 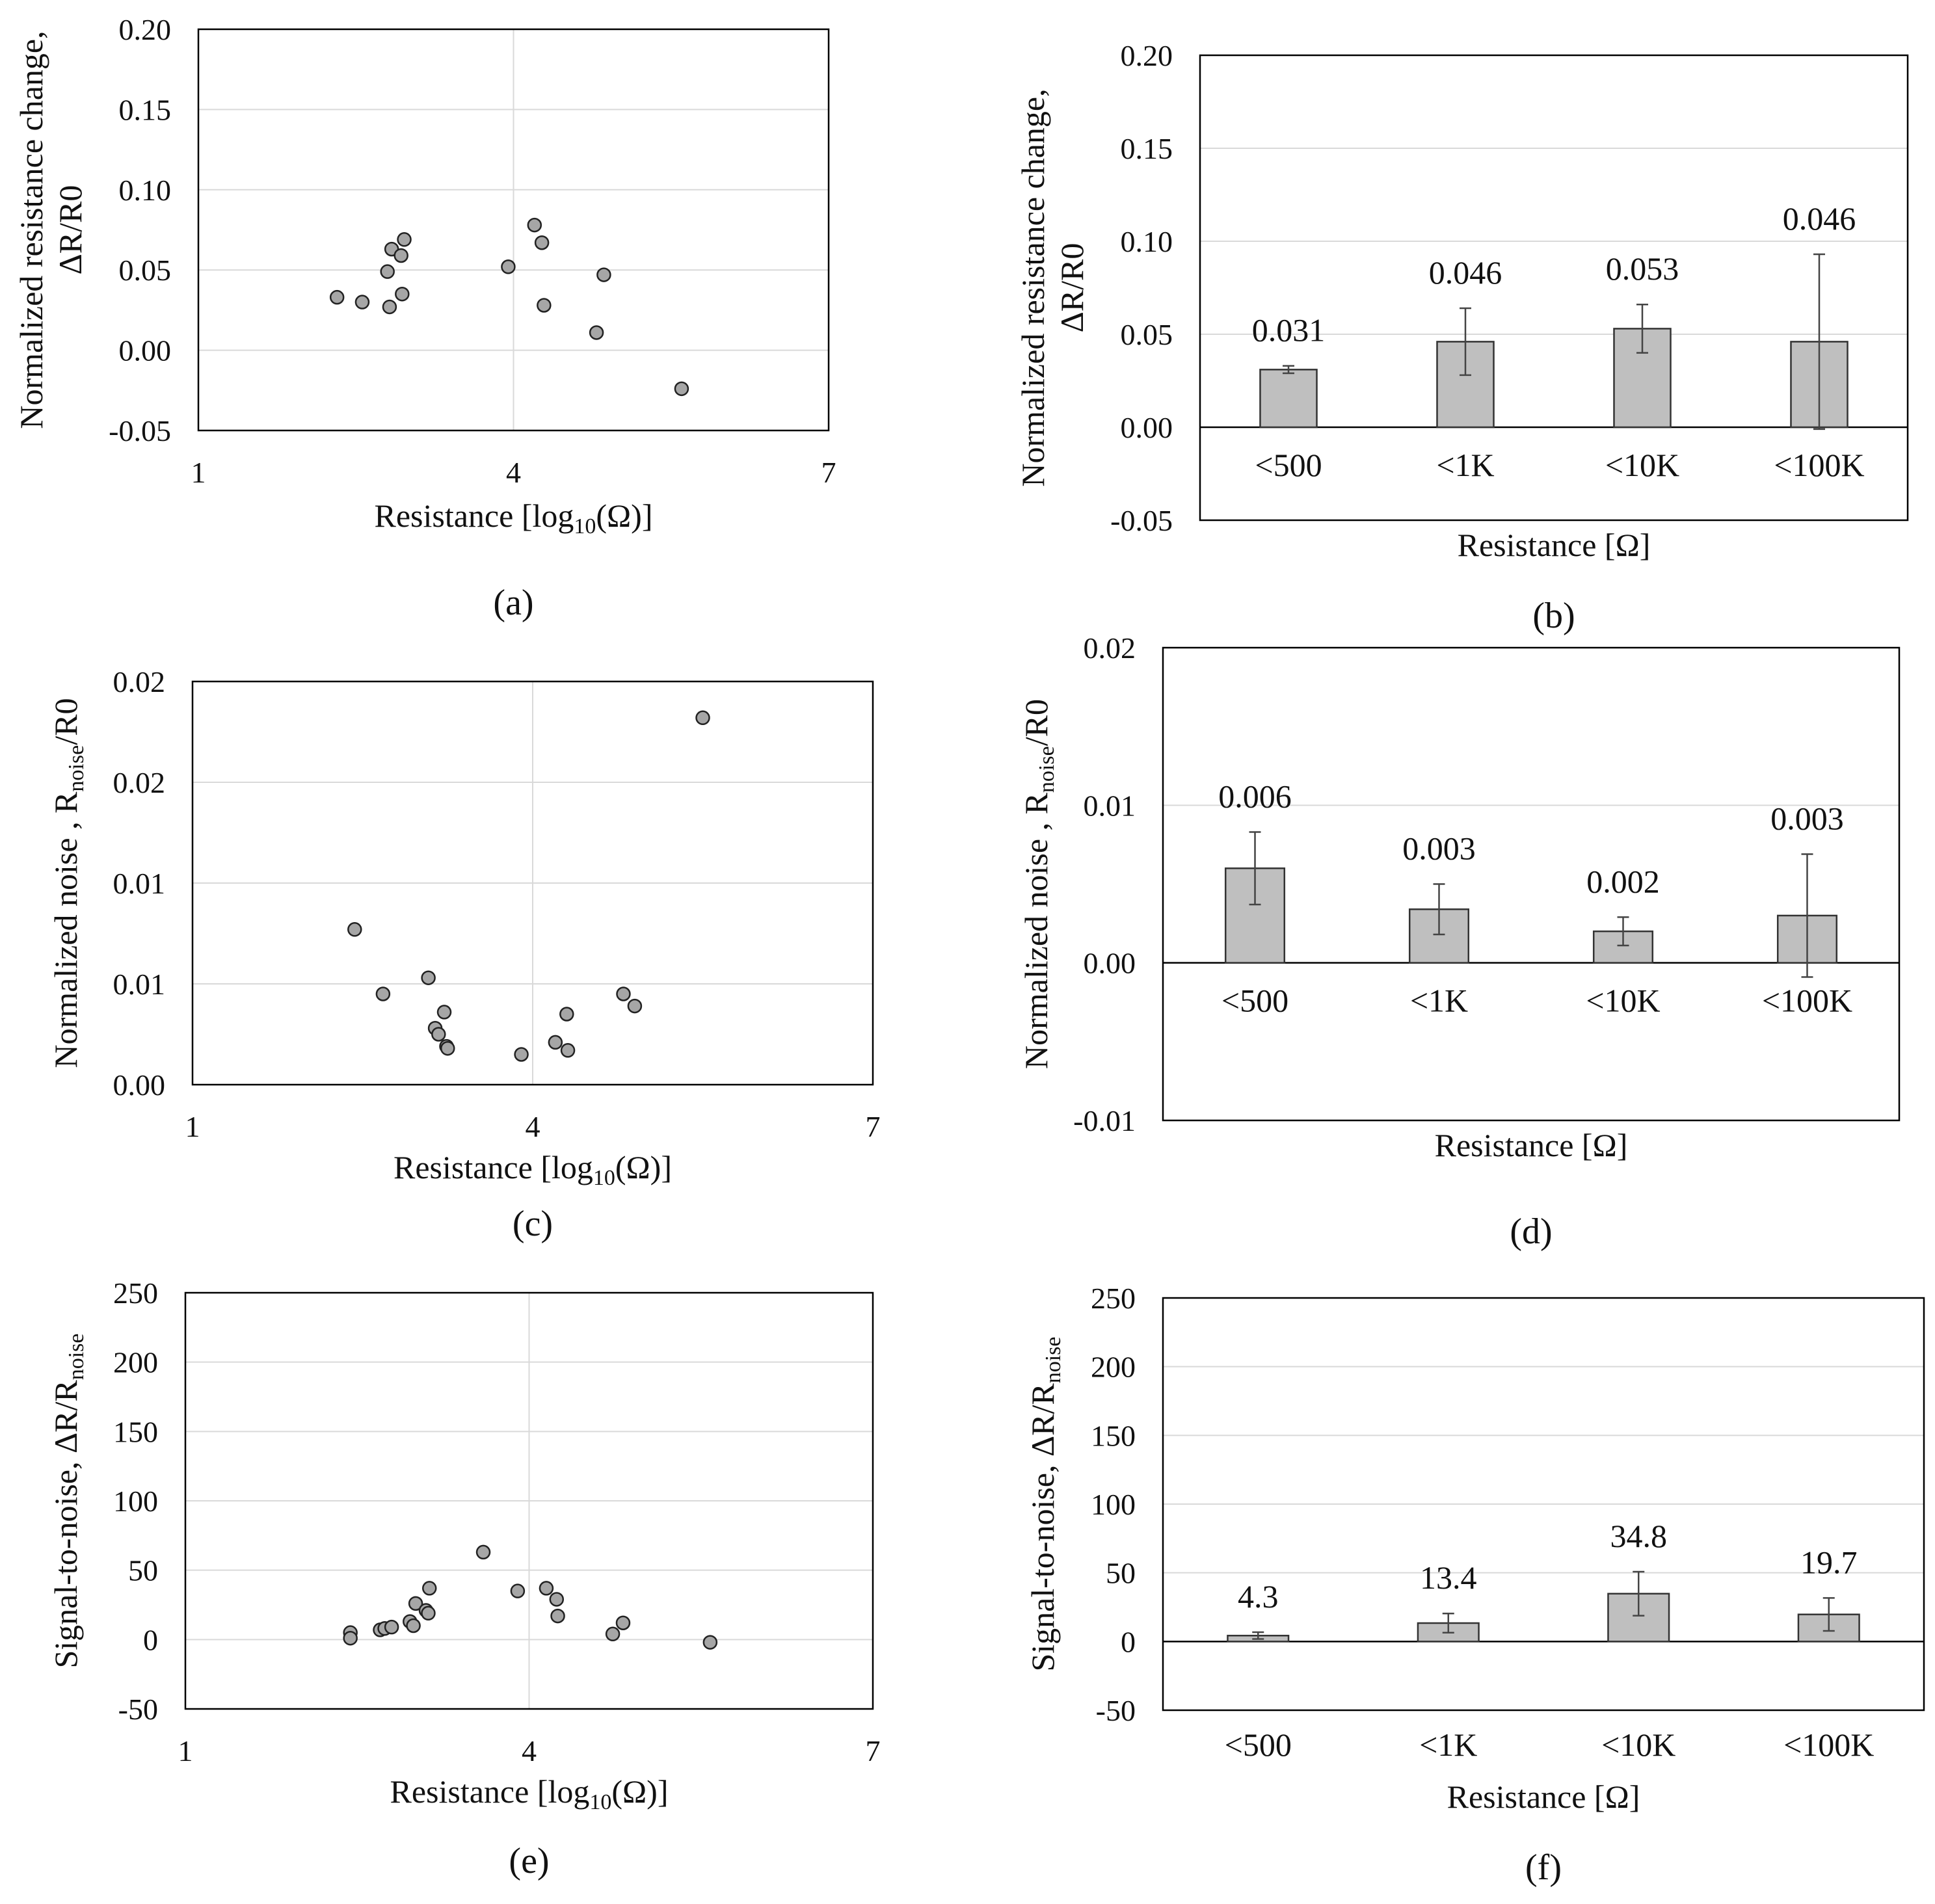 I want to click on y-tick-label: -50, so click(x=138, y=1709).